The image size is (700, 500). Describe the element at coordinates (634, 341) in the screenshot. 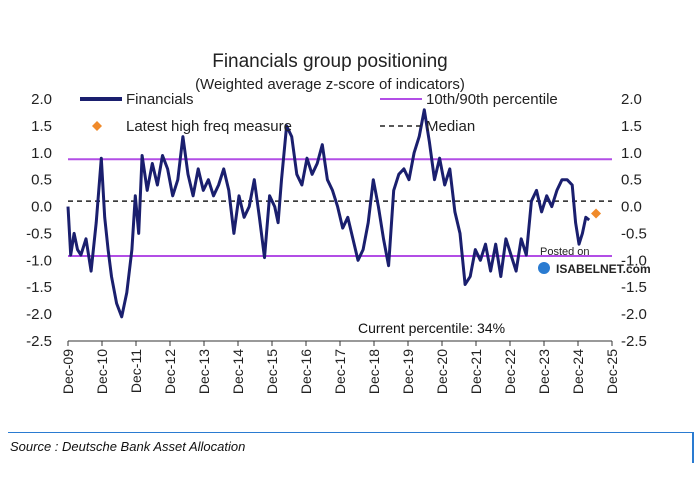

I see `y-tick-right-9: -2.5` at that location.